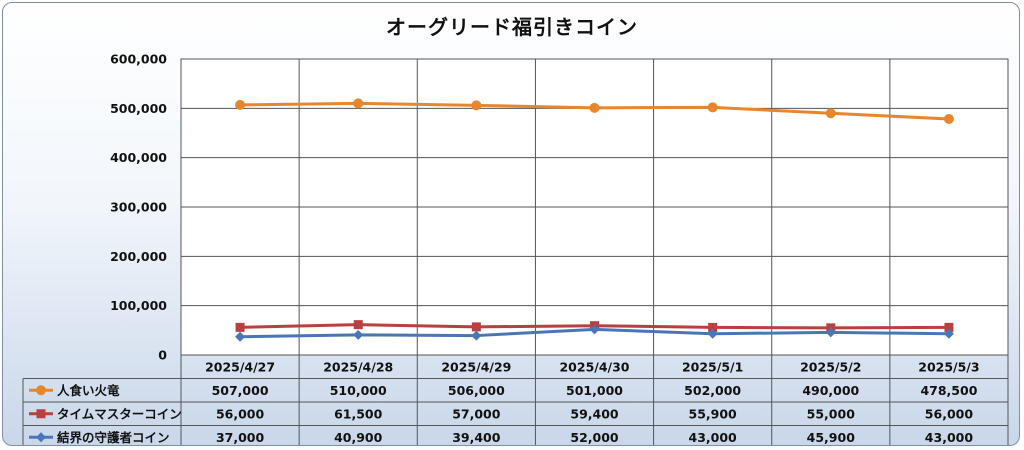 Image resolution: width=1024 pixels, height=450 pixels. I want to click on table-cell: 510,000, so click(358, 390).